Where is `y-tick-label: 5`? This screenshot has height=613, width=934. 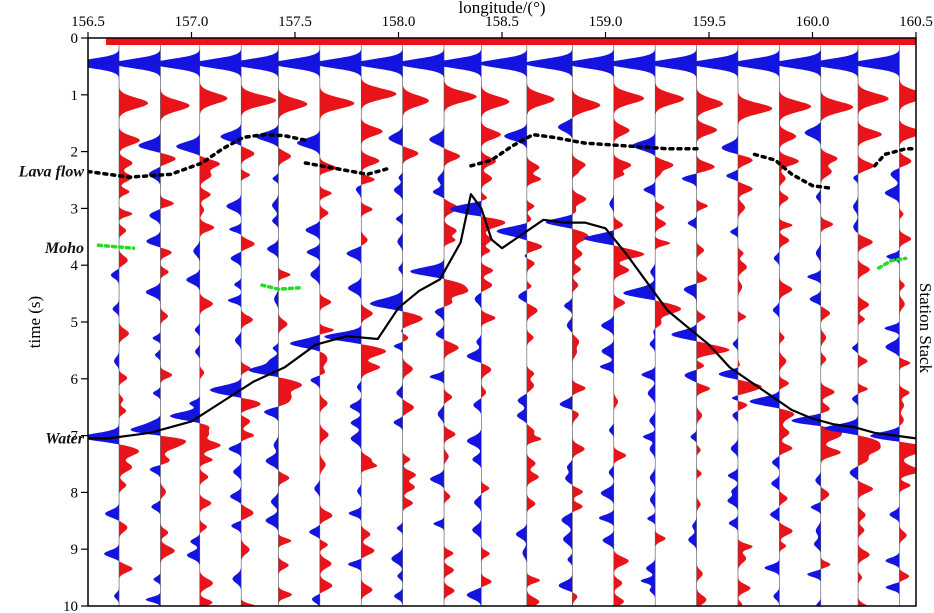
y-tick-label: 5 is located at coordinates (75, 323).